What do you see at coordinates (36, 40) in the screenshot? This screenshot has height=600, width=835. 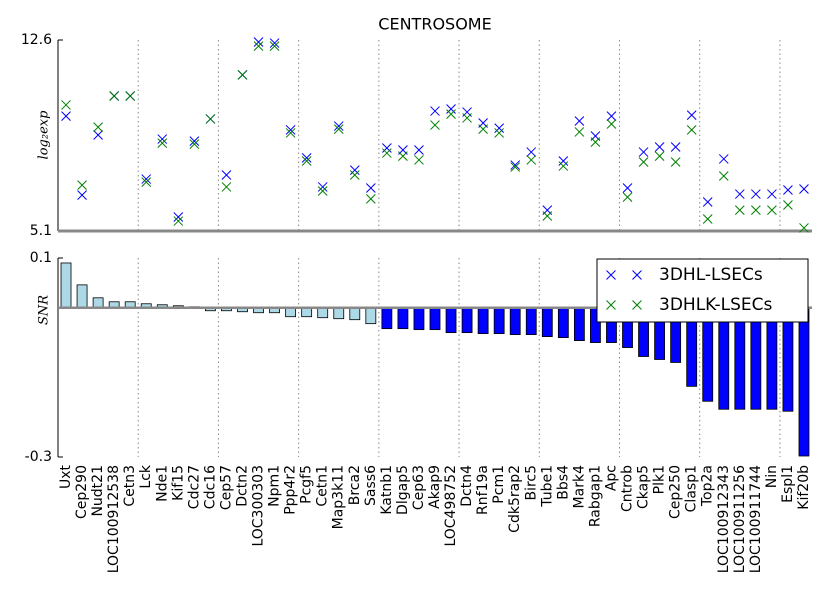 I see `y-tick-label: 12.6` at bounding box center [36, 40].